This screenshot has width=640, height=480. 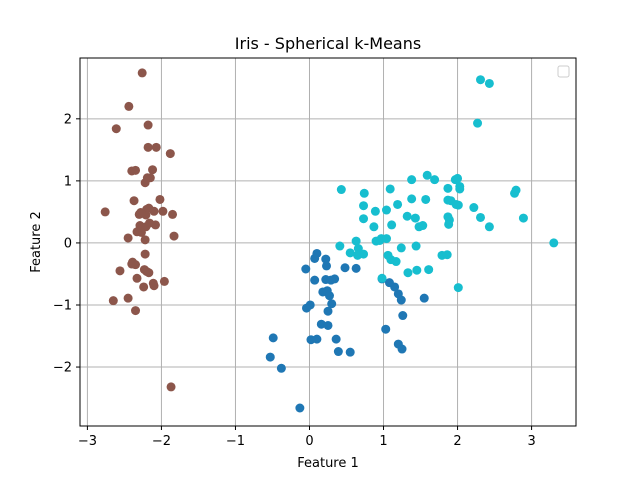 What do you see at coordinates (161, 441) in the screenshot?
I see `x-tick-label: −2` at bounding box center [161, 441].